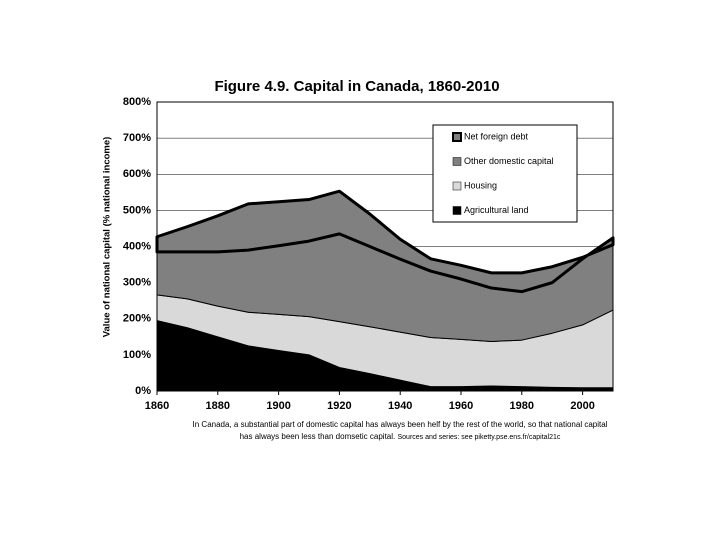 The image size is (720, 545). Describe the element at coordinates (278, 406) in the screenshot. I see `x-tick-label: 1900` at that location.